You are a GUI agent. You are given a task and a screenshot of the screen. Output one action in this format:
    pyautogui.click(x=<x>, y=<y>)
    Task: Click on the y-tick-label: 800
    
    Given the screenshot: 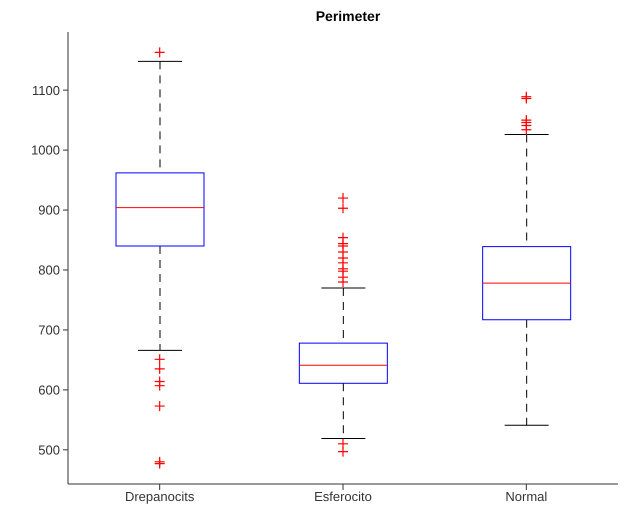 What is the action you would take?
    pyautogui.click(x=49, y=270)
    